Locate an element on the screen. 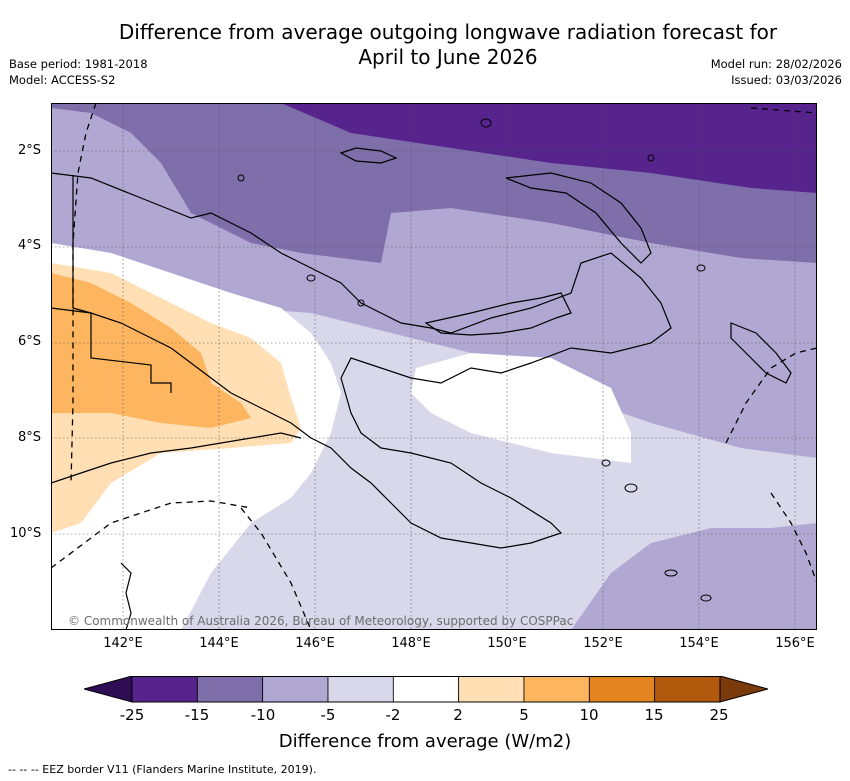  lon-label-152e: 152°E is located at coordinates (603, 643).